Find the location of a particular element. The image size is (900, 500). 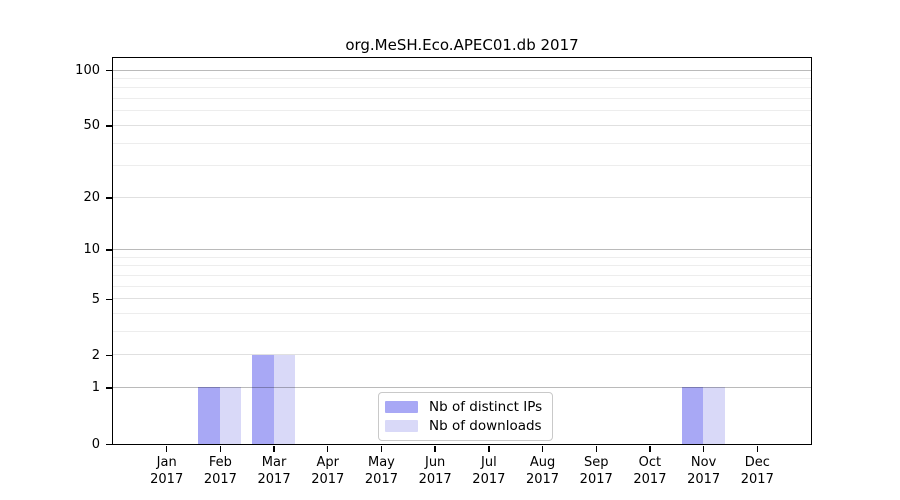

x-tick-sep is located at coordinates (596, 448).